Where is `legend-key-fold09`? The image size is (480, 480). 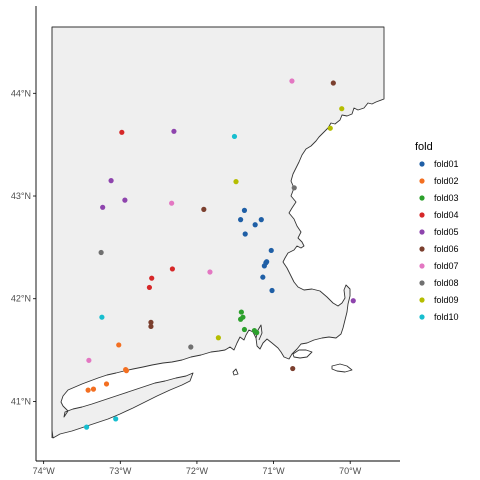
legend-key-fold09 is located at coordinates (422, 300).